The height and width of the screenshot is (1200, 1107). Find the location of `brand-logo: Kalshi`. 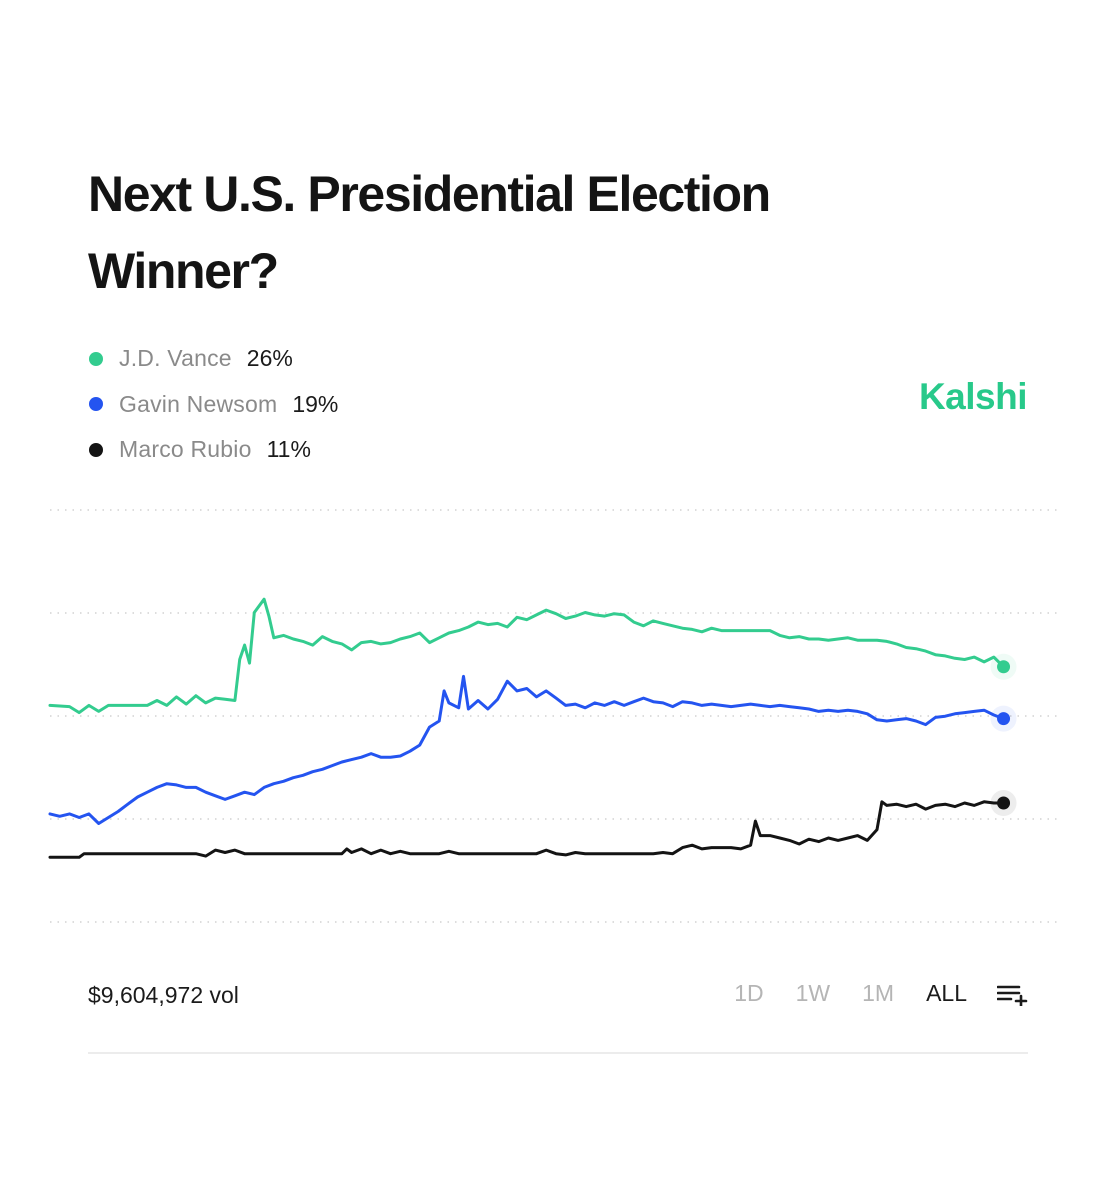

brand-logo: Kalshi is located at coordinates (973, 396).